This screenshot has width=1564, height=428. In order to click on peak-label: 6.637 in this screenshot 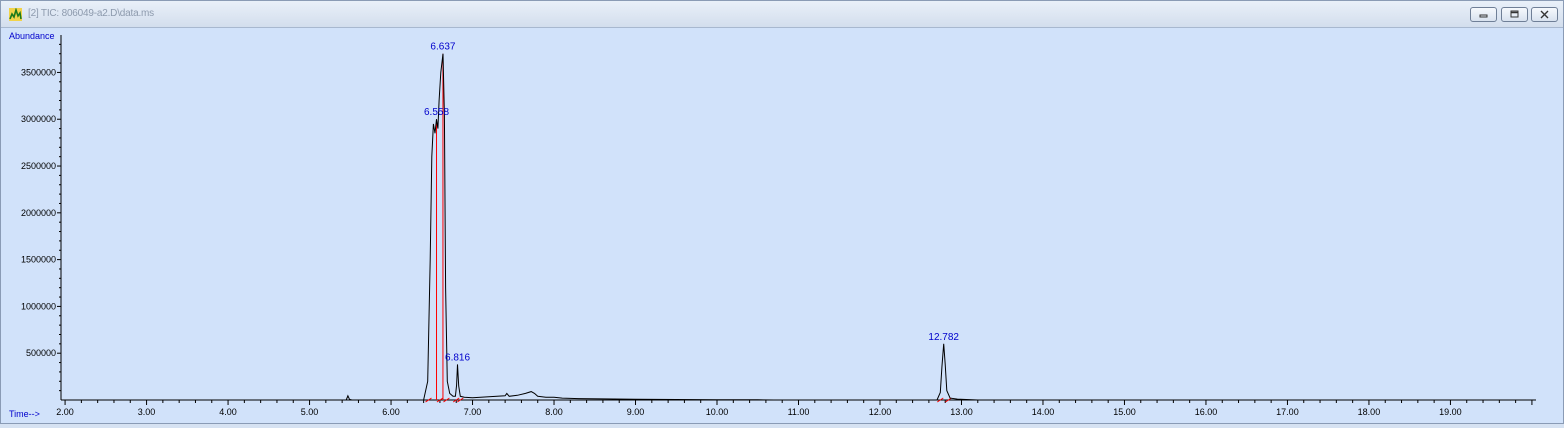, I will do `click(442, 47)`.